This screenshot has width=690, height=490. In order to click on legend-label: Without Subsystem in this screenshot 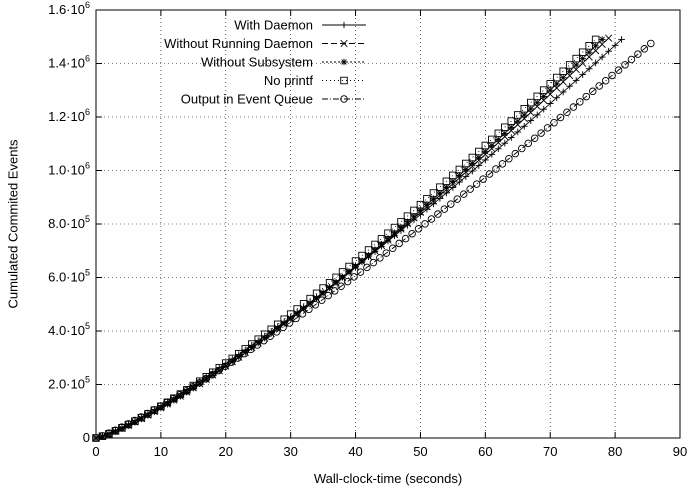, I will do `click(257, 62)`.